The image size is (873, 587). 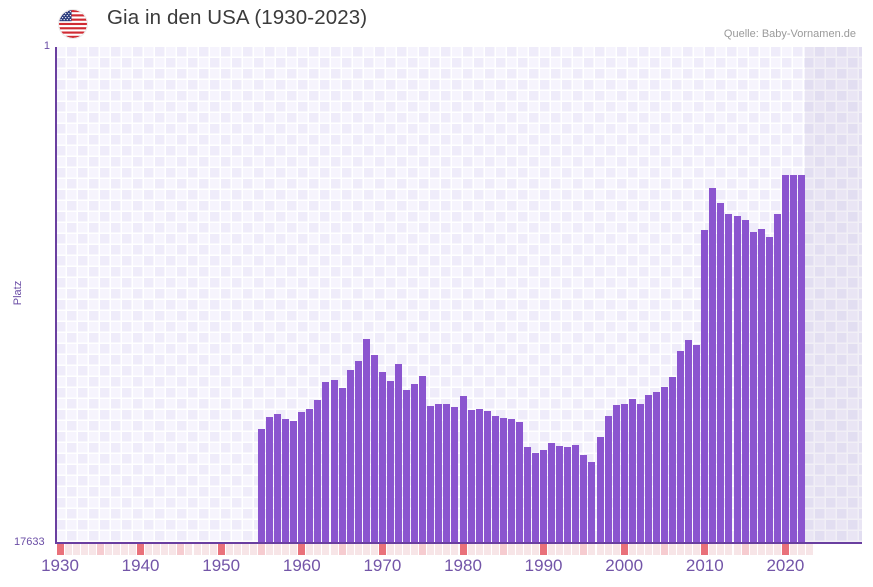 What do you see at coordinates (576, 494) in the screenshot?
I see `bar-1994` at bounding box center [576, 494].